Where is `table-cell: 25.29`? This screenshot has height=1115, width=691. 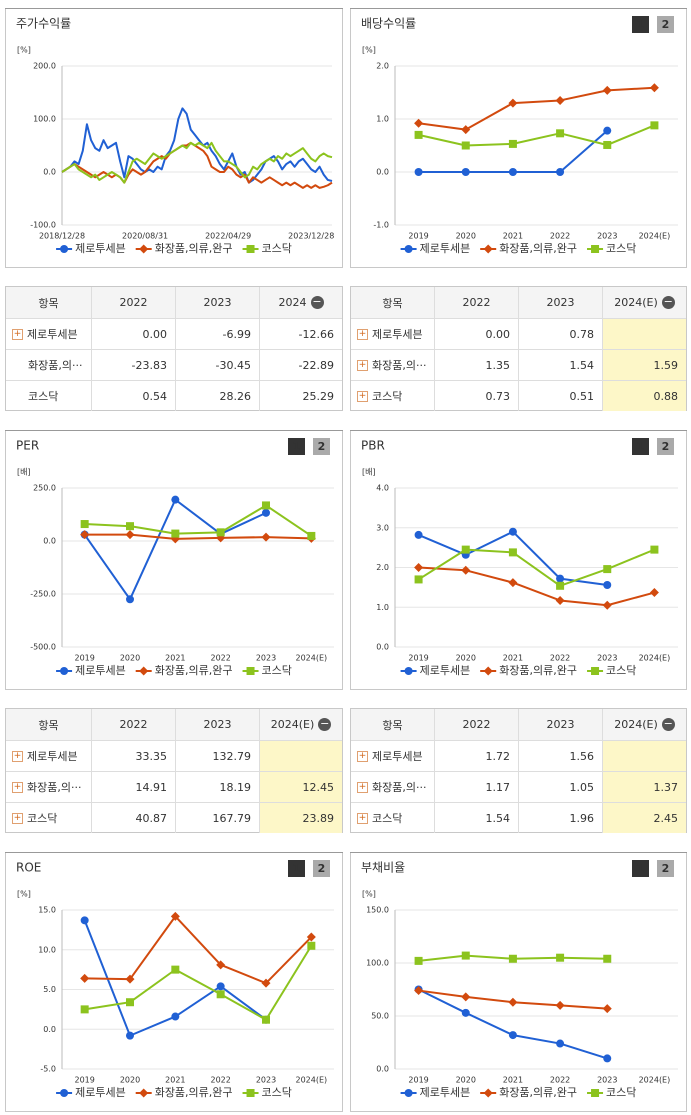 table-cell: 25.29 is located at coordinates (300, 396).